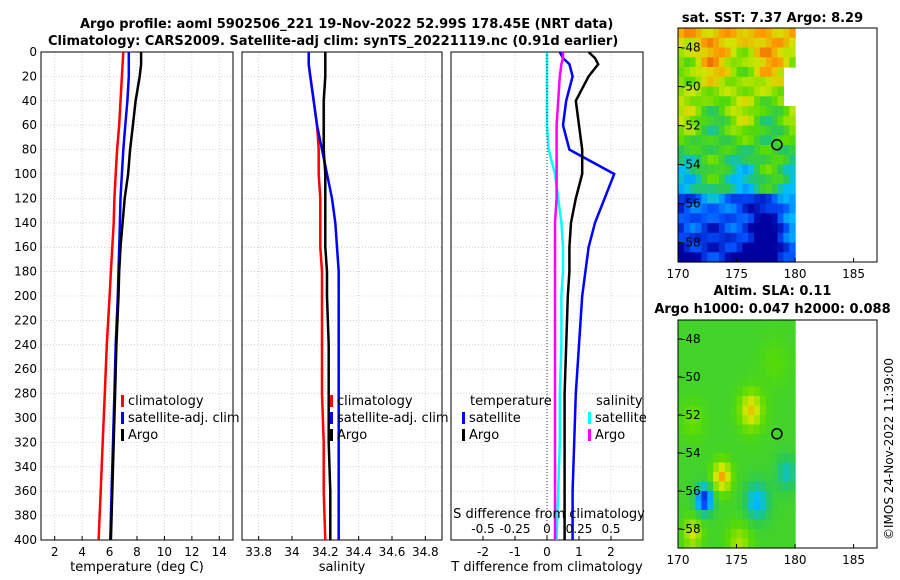 Image resolution: width=900 pixels, height=580 pixels. Describe the element at coordinates (853, 560) in the screenshot. I see `map-x-tick-label: 185` at that location.